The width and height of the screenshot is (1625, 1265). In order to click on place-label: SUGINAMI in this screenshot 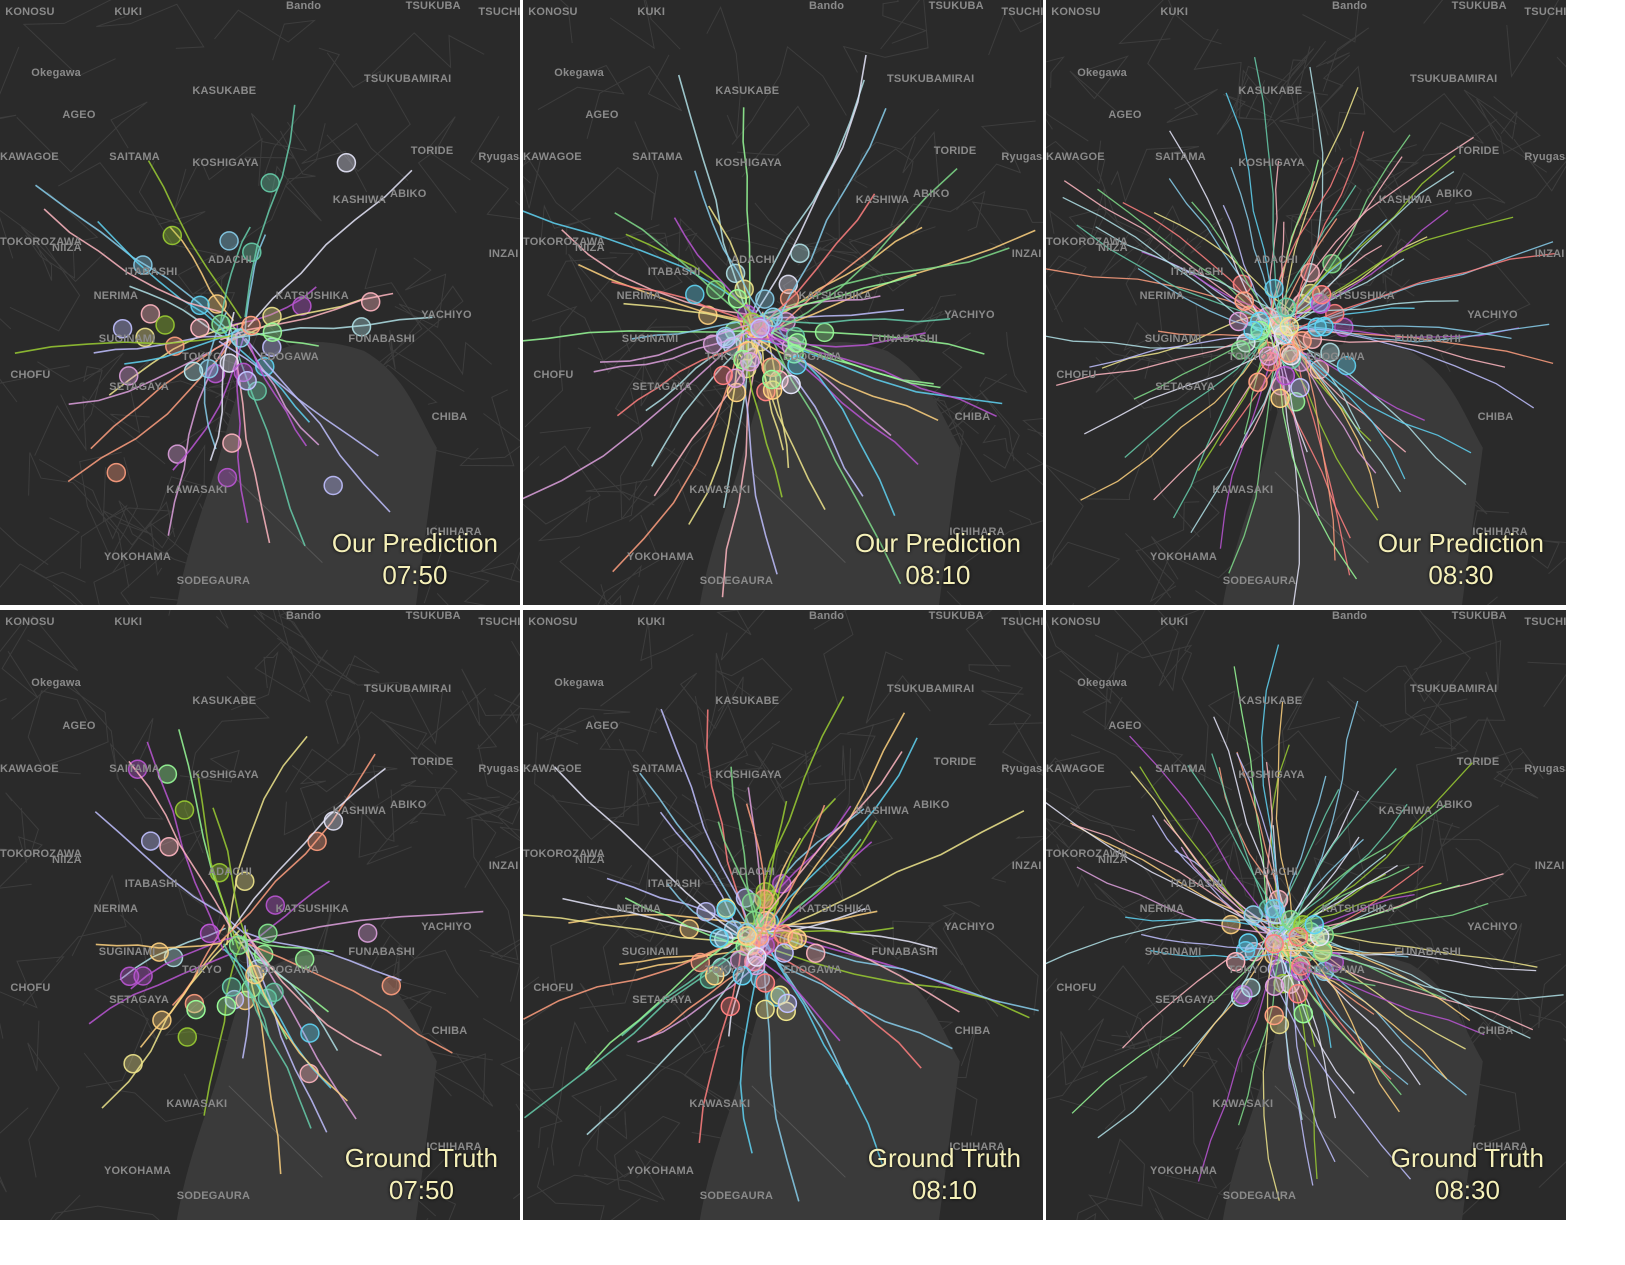, I will do `click(127, 338)`.